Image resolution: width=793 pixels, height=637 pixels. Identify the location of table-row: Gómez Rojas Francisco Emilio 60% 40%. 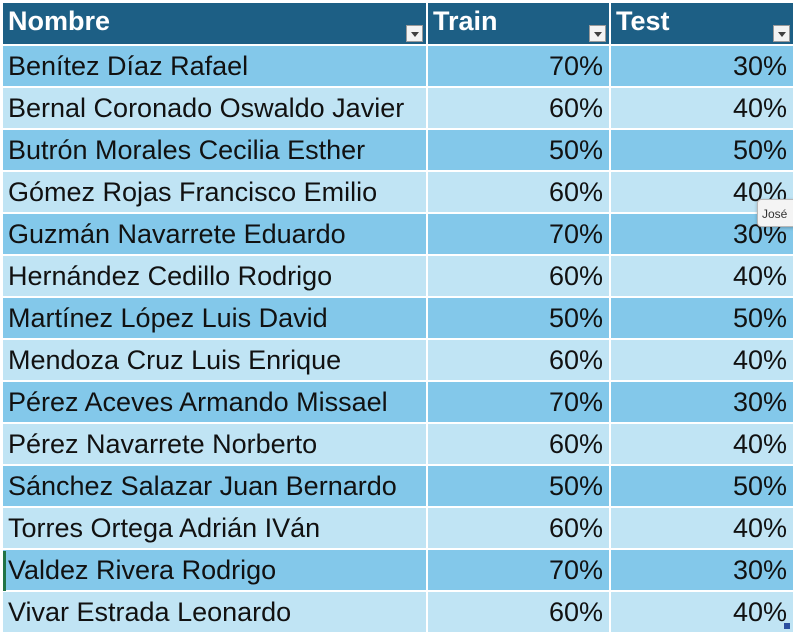
(398, 192).